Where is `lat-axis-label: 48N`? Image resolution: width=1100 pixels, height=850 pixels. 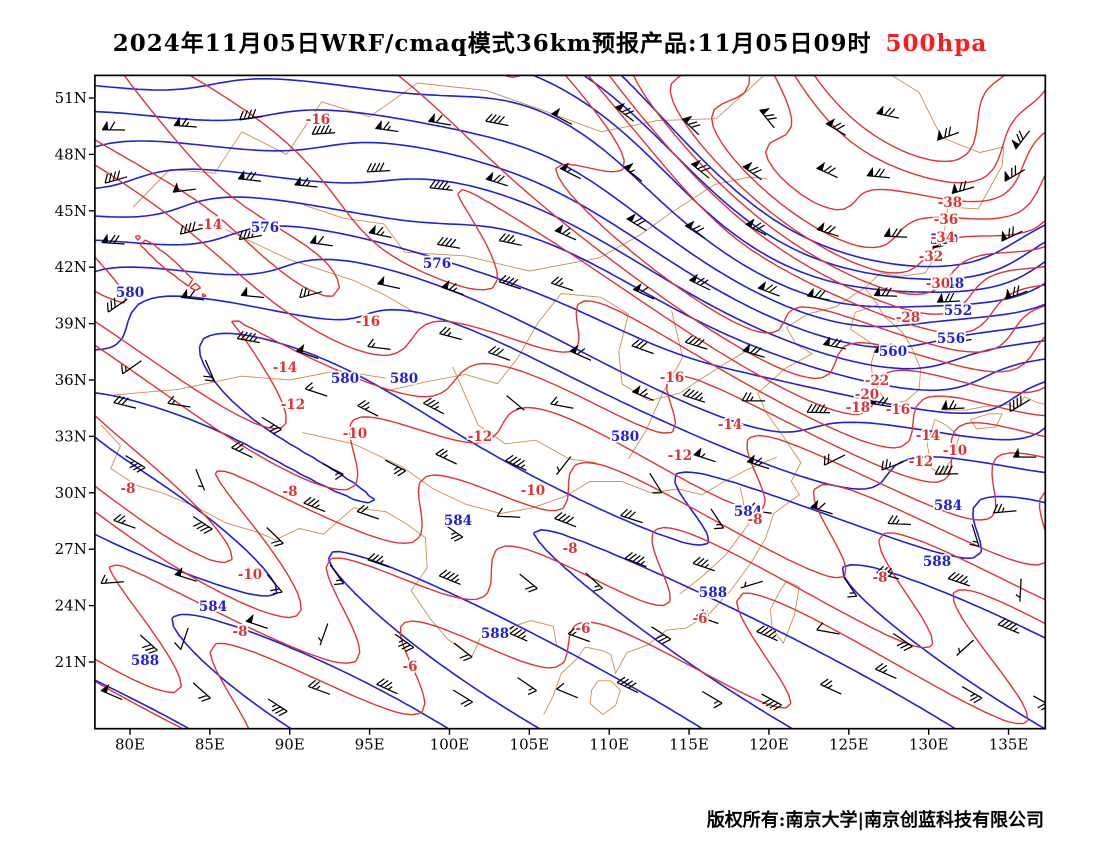
lat-axis-label: 48N is located at coordinates (71, 154).